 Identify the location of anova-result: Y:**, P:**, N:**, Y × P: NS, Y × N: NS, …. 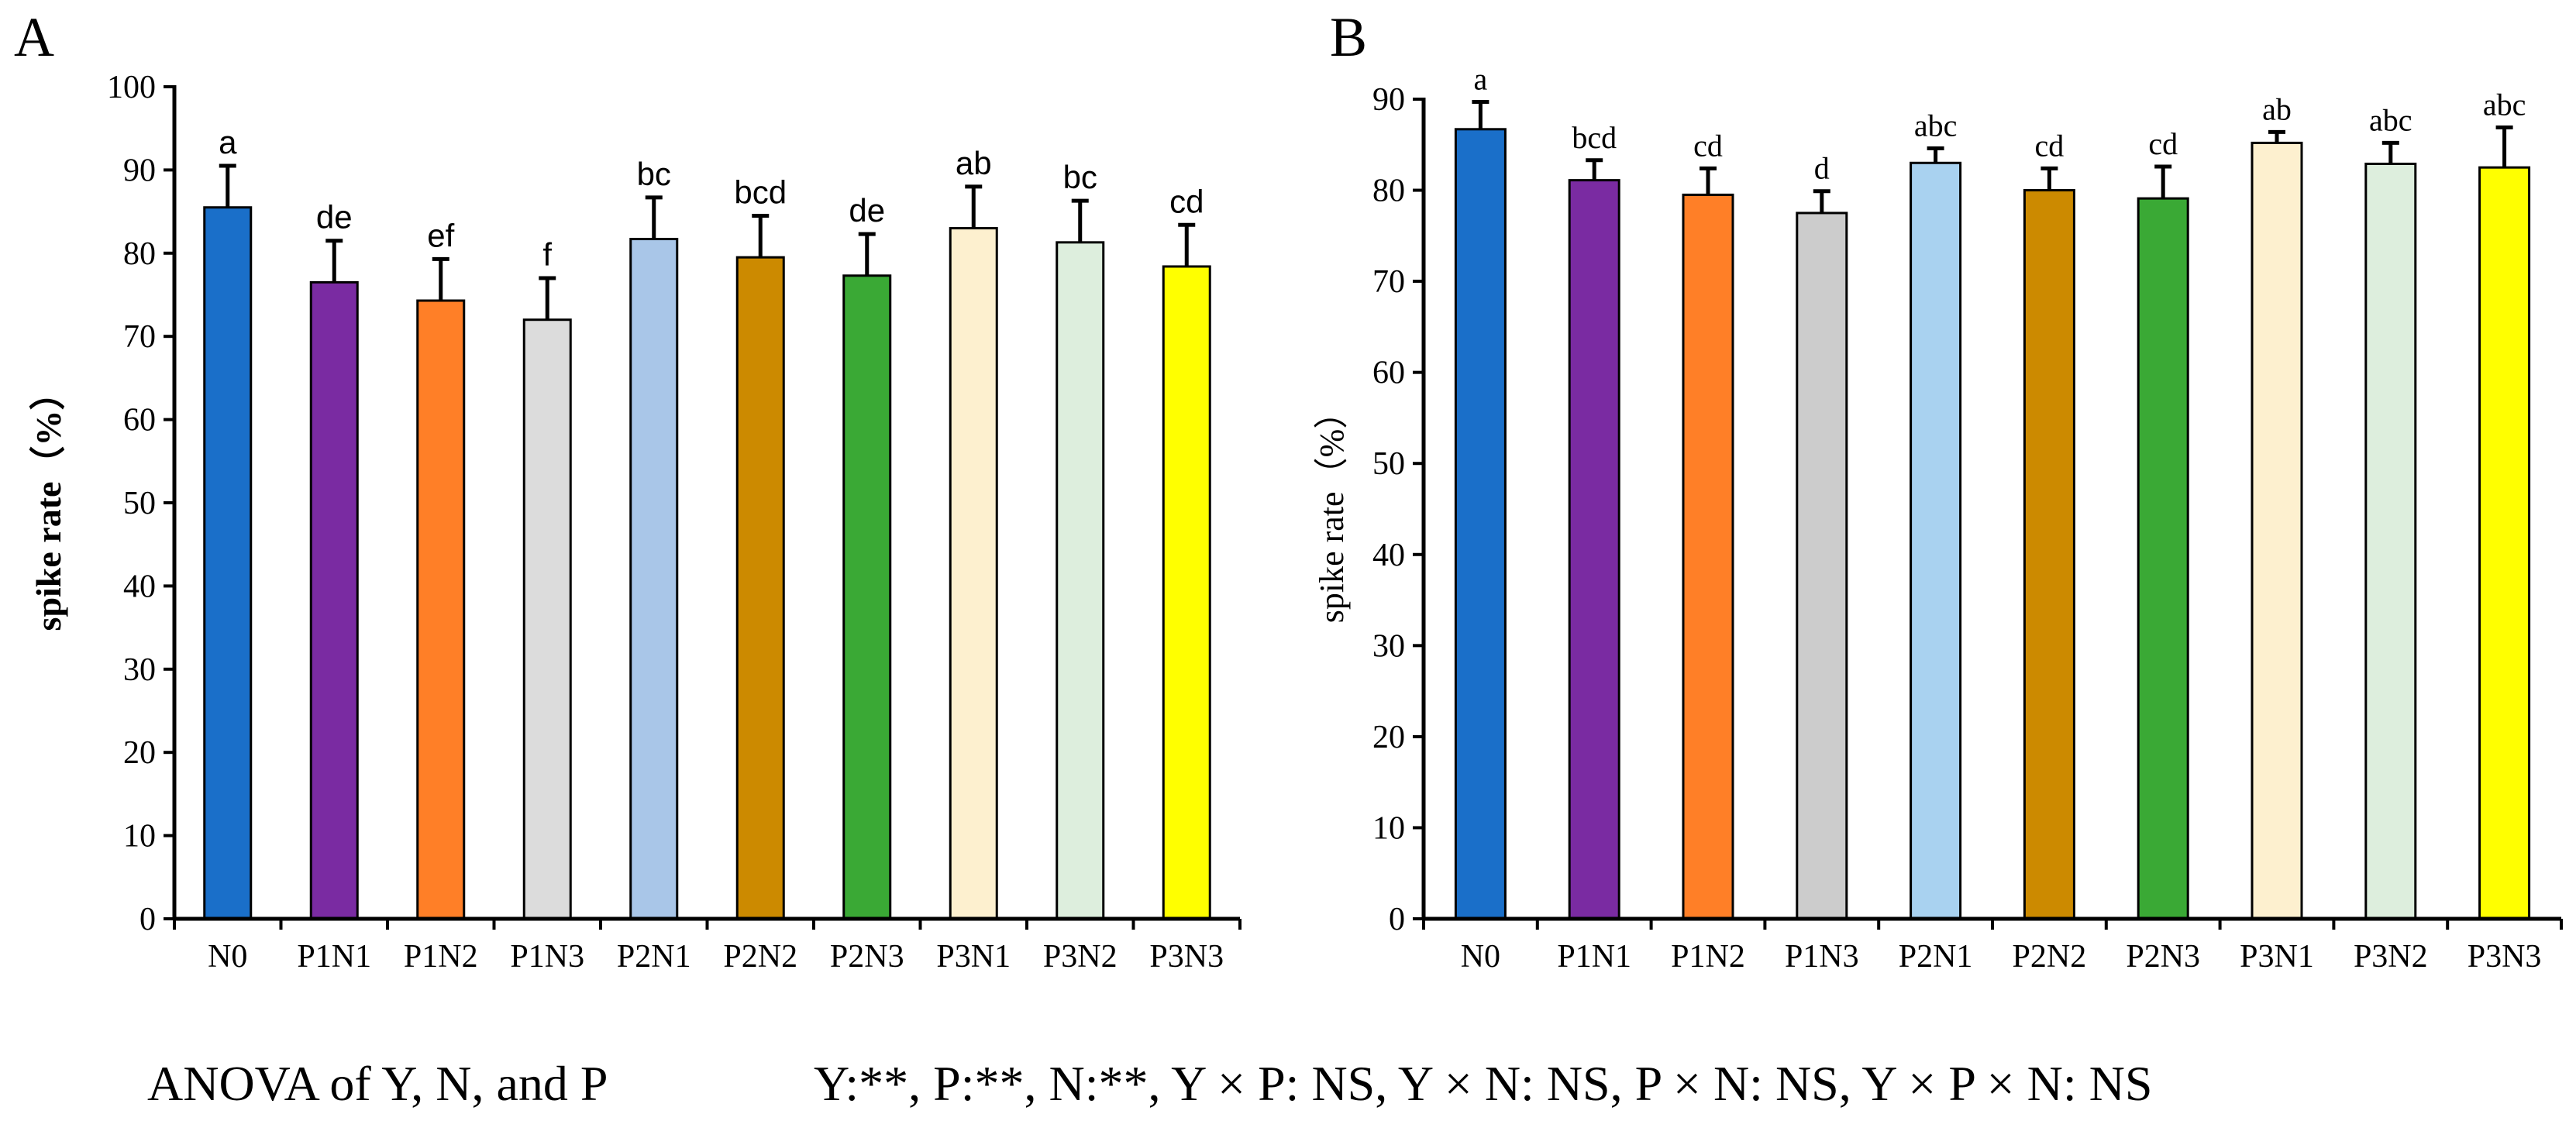
(1483, 1083).